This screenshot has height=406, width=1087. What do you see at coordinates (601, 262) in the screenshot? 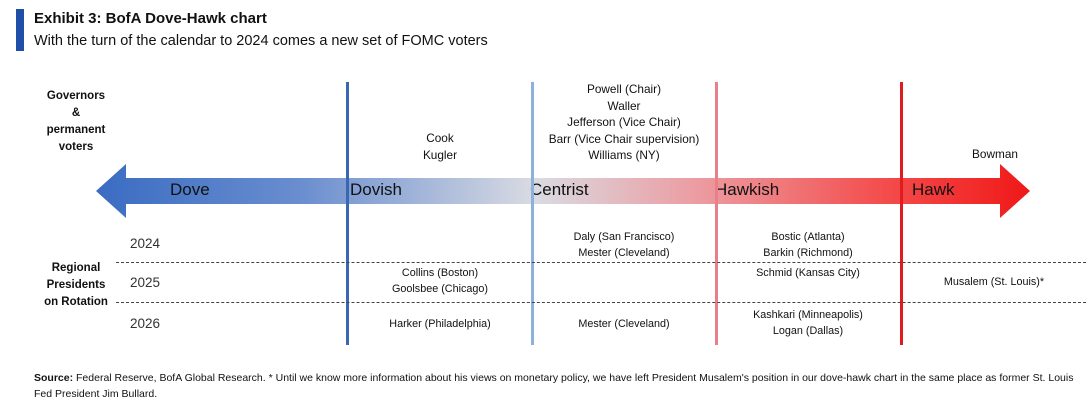
I see `row-separator-2024-2025` at bounding box center [601, 262].